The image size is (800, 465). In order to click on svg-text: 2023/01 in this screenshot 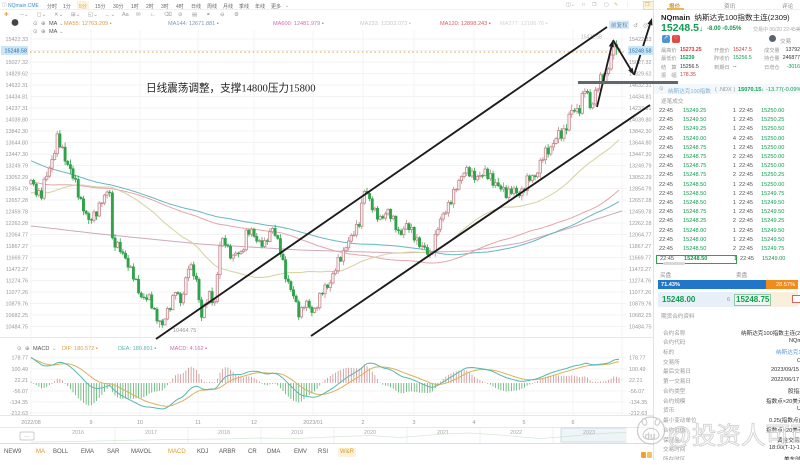, I will do `click(313, 423)`.